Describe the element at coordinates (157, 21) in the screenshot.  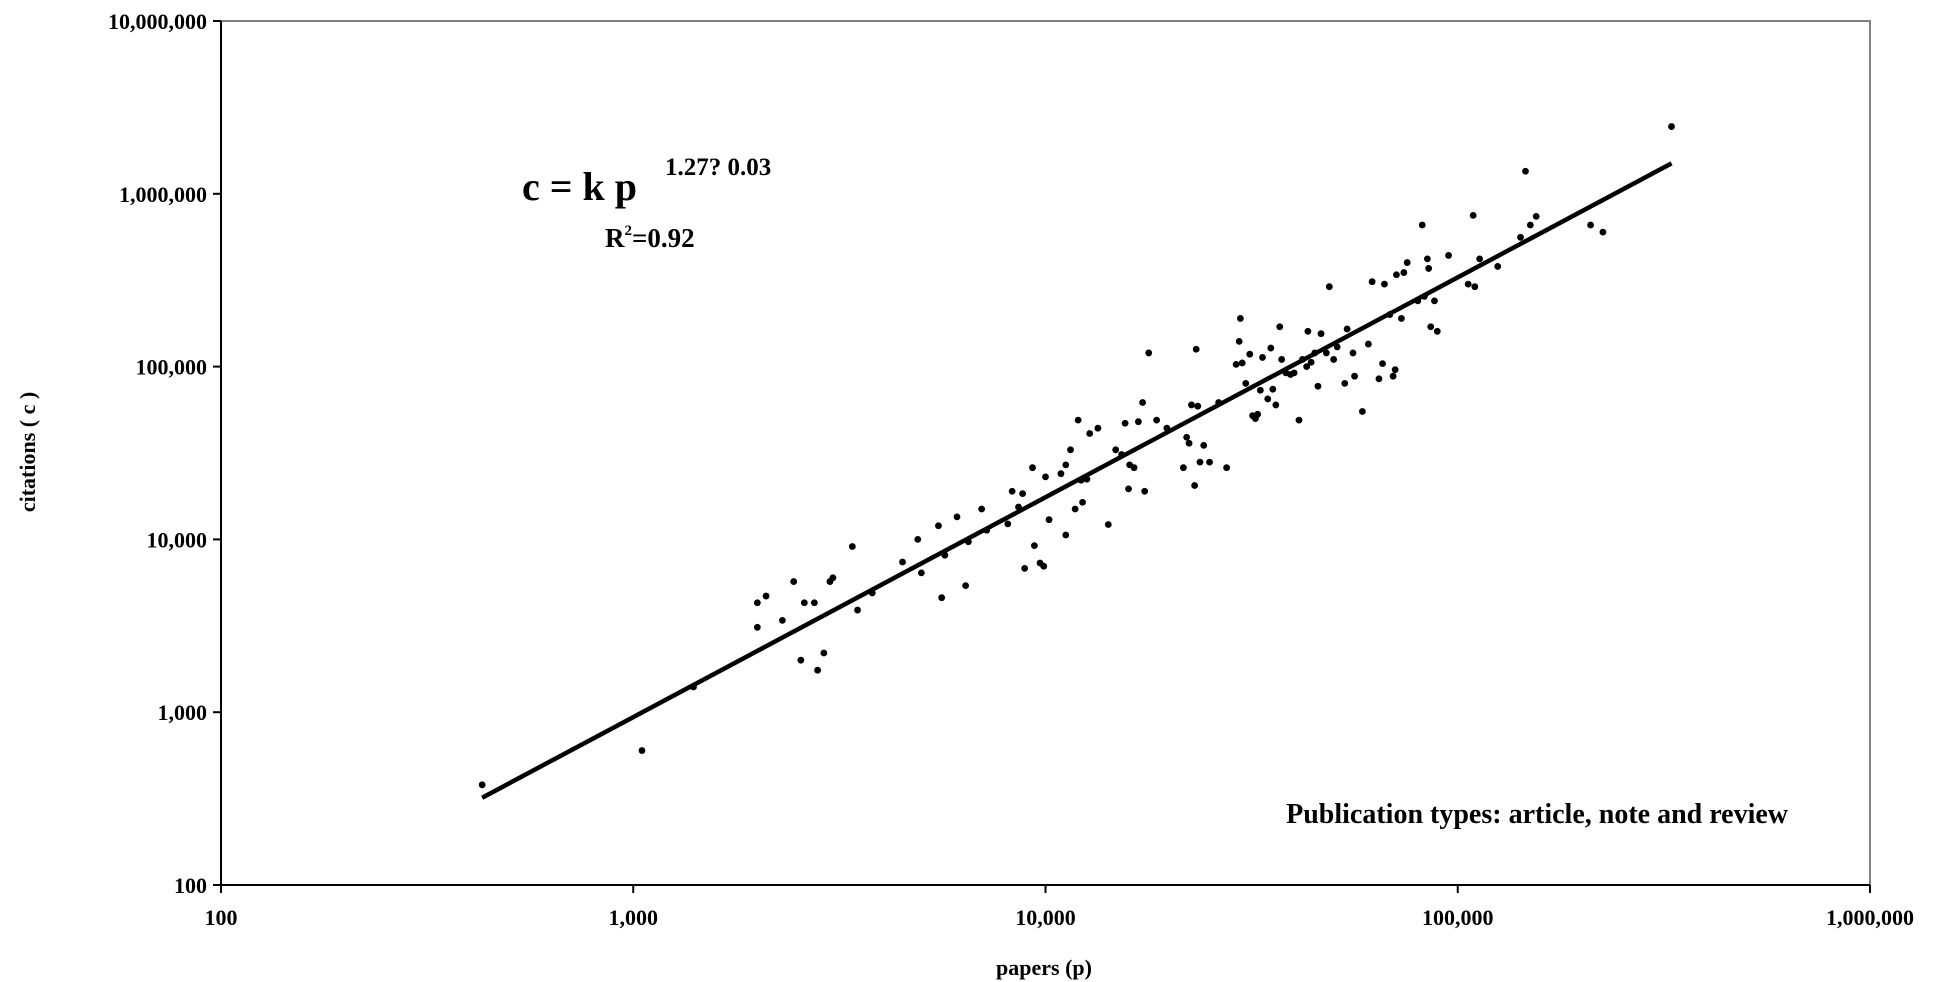
I see `y-tick-label: 10,000,000` at that location.